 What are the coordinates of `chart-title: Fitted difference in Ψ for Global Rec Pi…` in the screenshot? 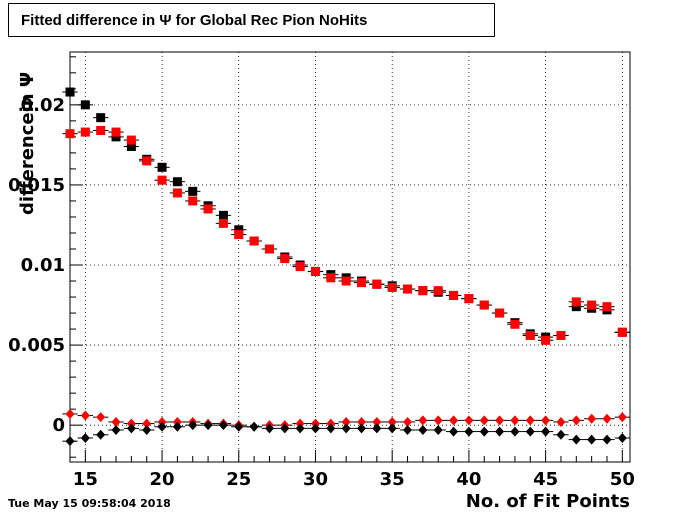 It's located at (251, 20).